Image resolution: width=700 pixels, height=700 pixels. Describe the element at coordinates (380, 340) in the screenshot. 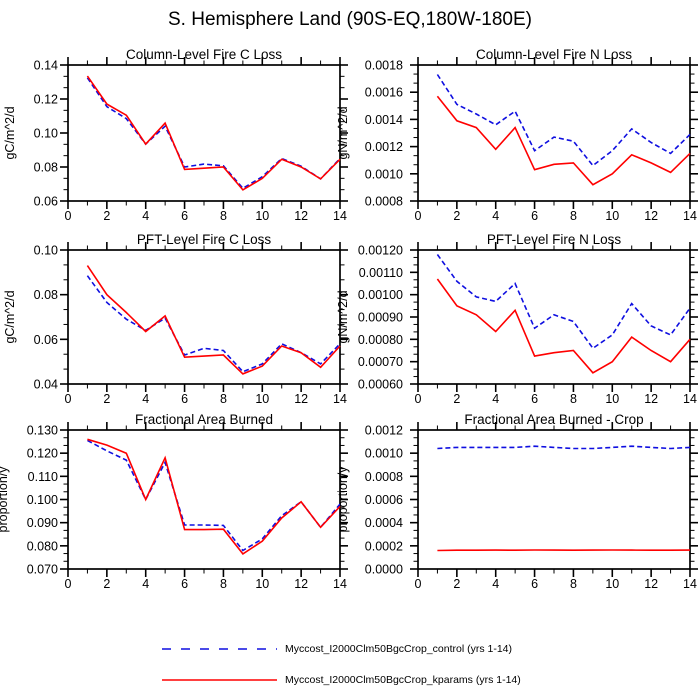

I see `y-tick-label: 0.00080` at that location.